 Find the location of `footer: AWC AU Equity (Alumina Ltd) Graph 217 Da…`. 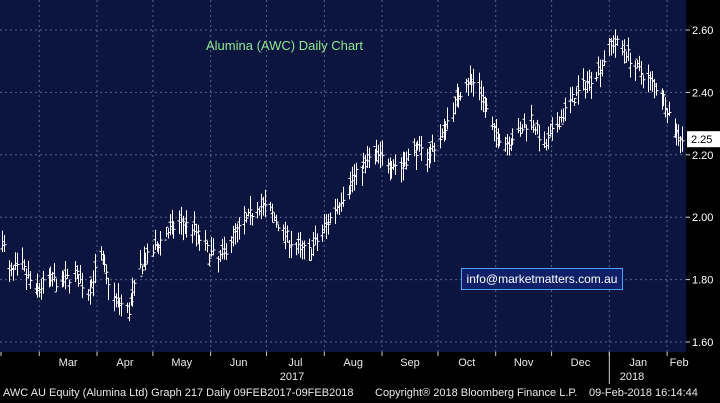

footer: AWC AU Equity (Alumina Ltd) Graph 217 Da… is located at coordinates (360, 393).